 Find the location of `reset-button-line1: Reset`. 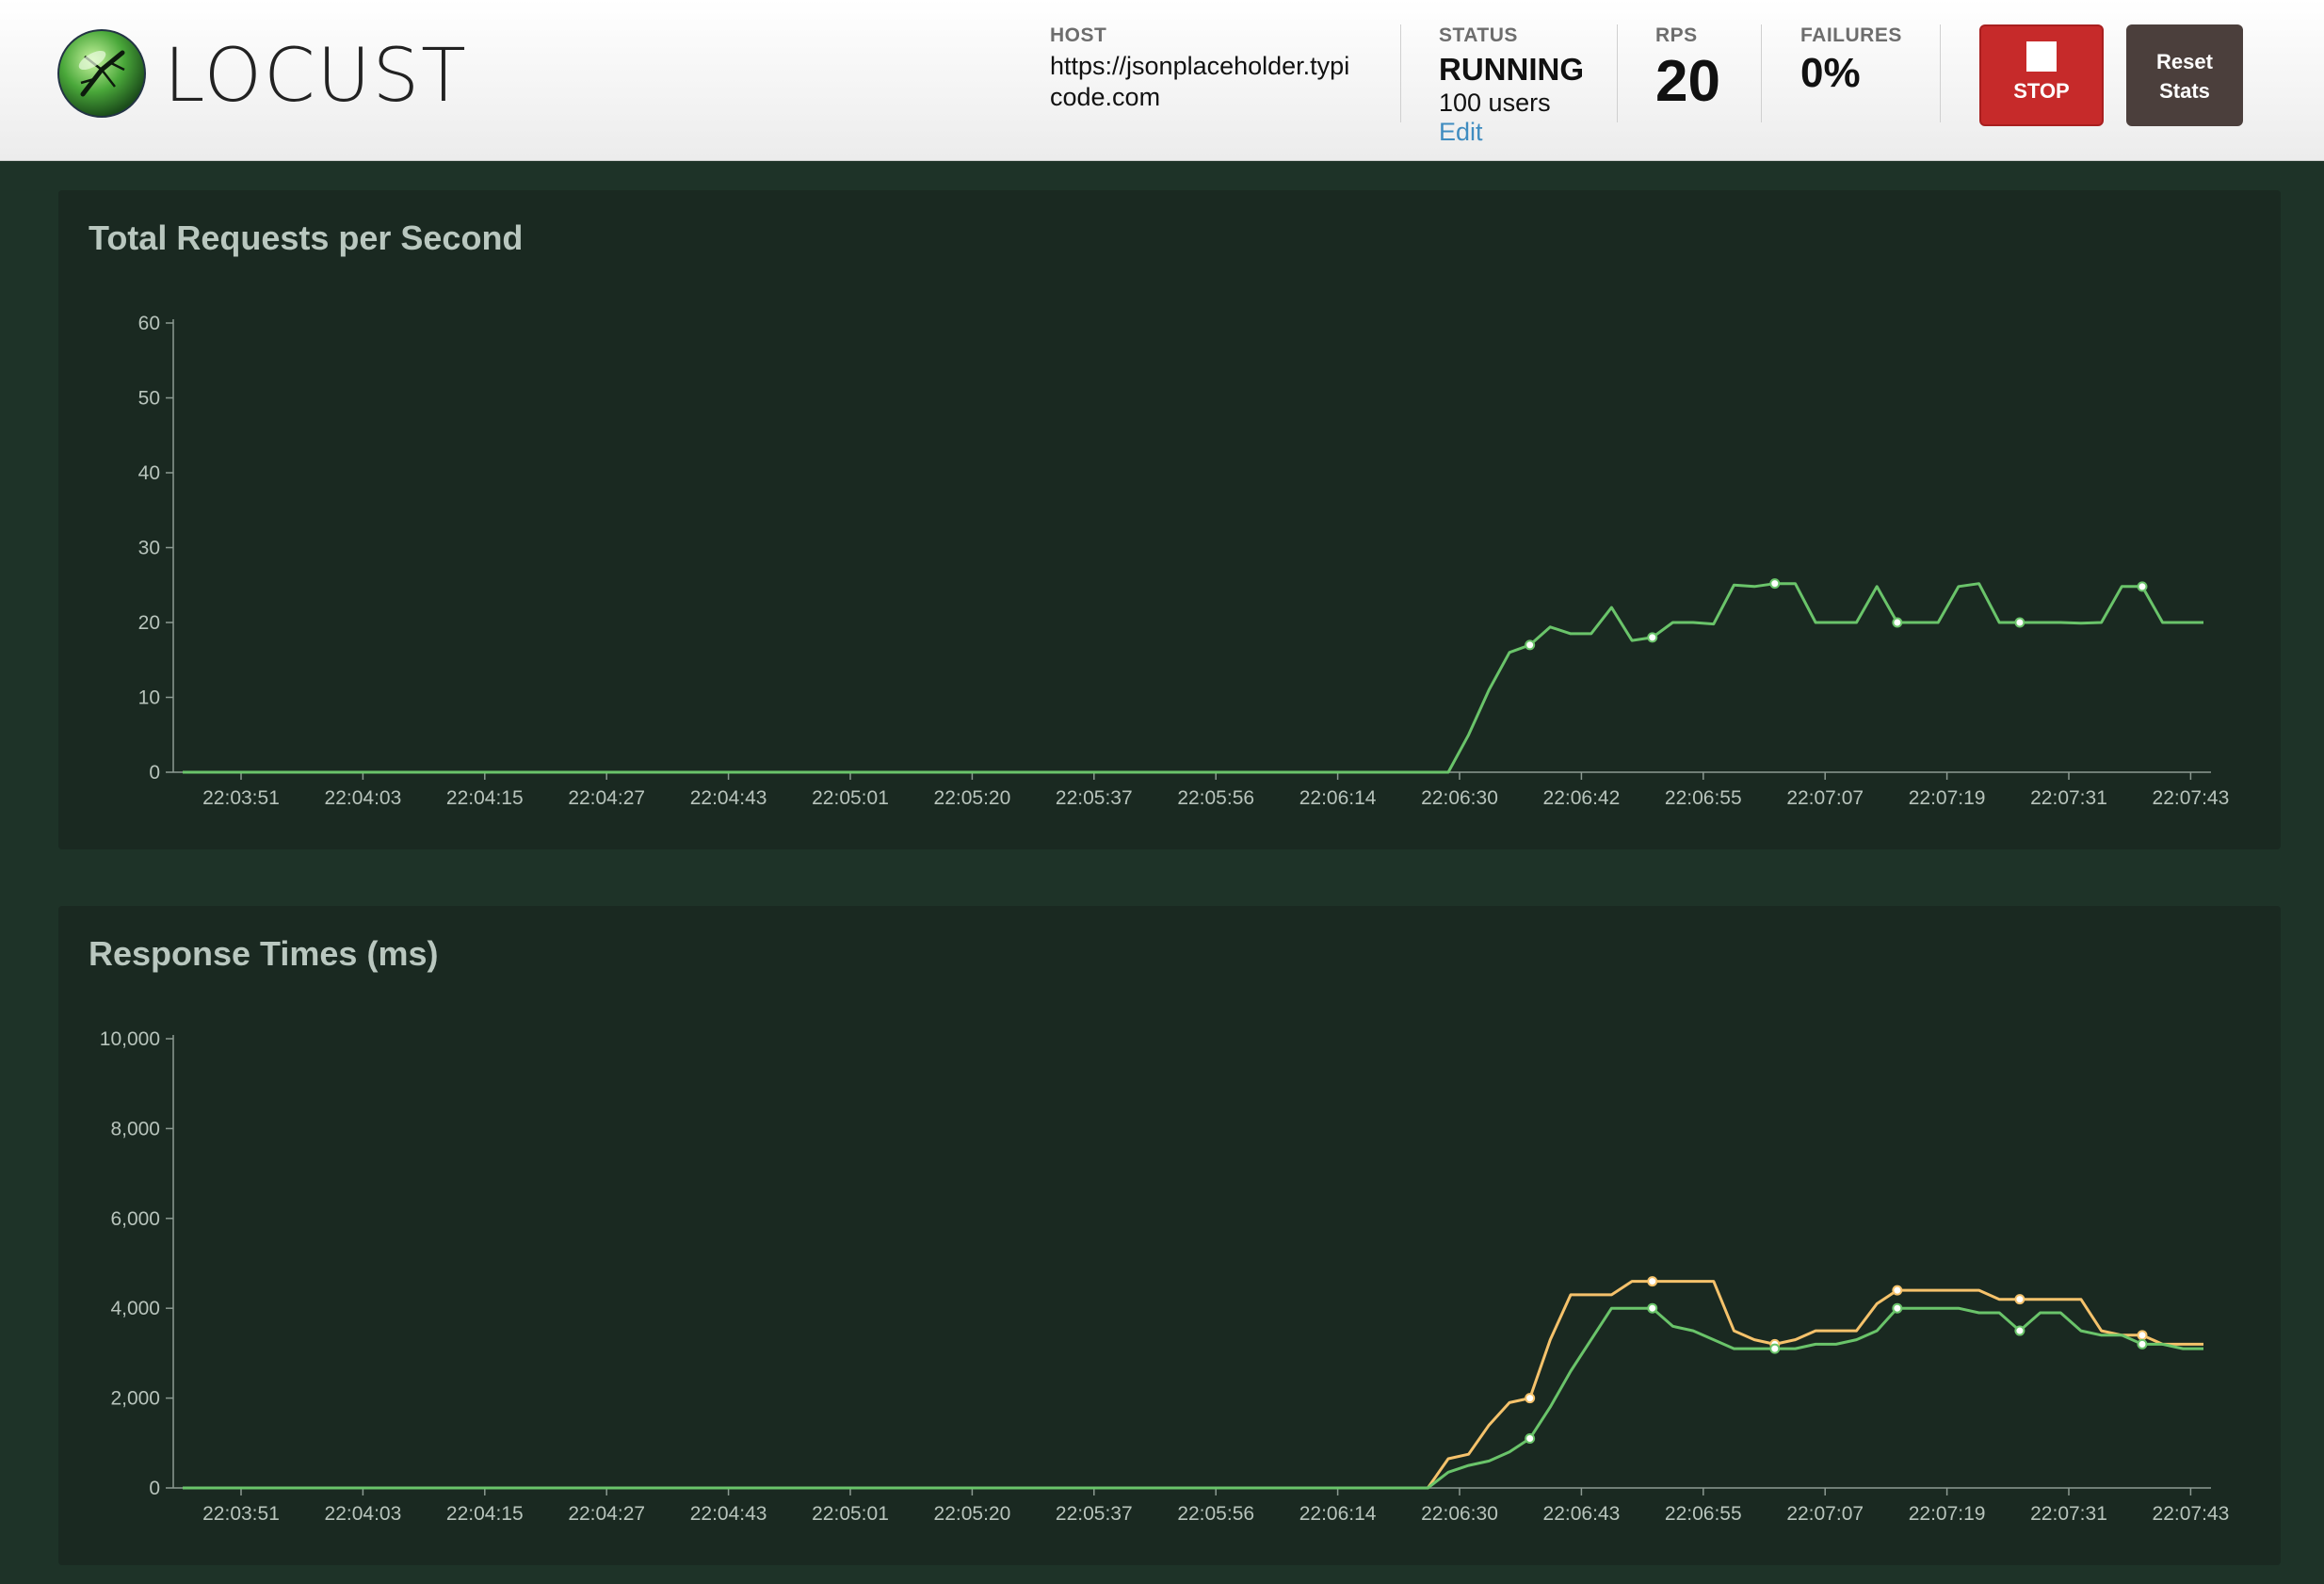

reset-button-line1: Reset is located at coordinates (2184, 61).